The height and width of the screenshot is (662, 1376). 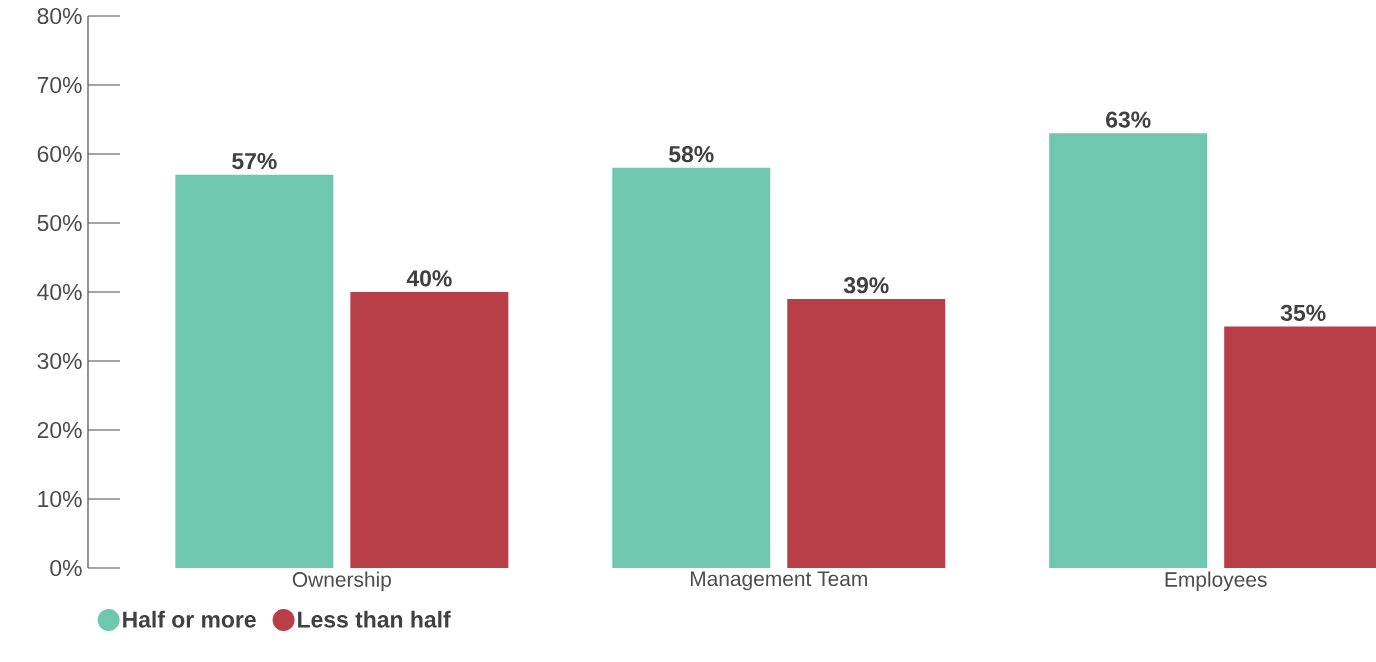 What do you see at coordinates (374, 619) in the screenshot?
I see `legend-label: Less than half` at bounding box center [374, 619].